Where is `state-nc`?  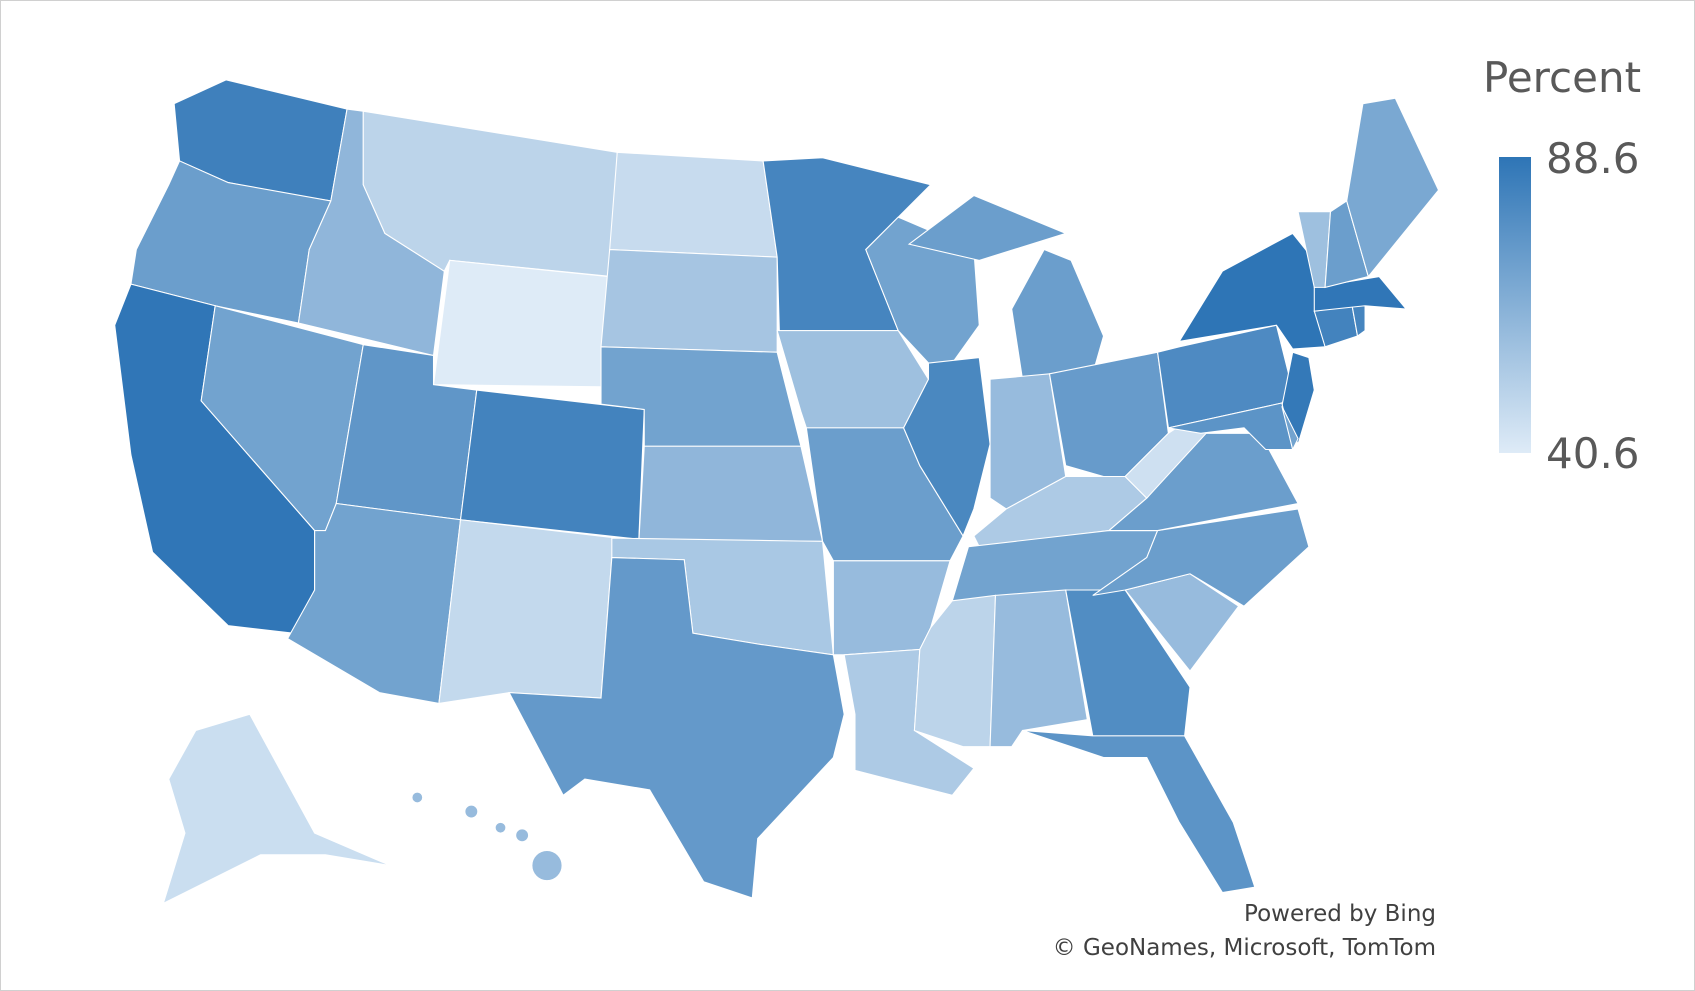
state-nc is located at coordinates (1201, 557).